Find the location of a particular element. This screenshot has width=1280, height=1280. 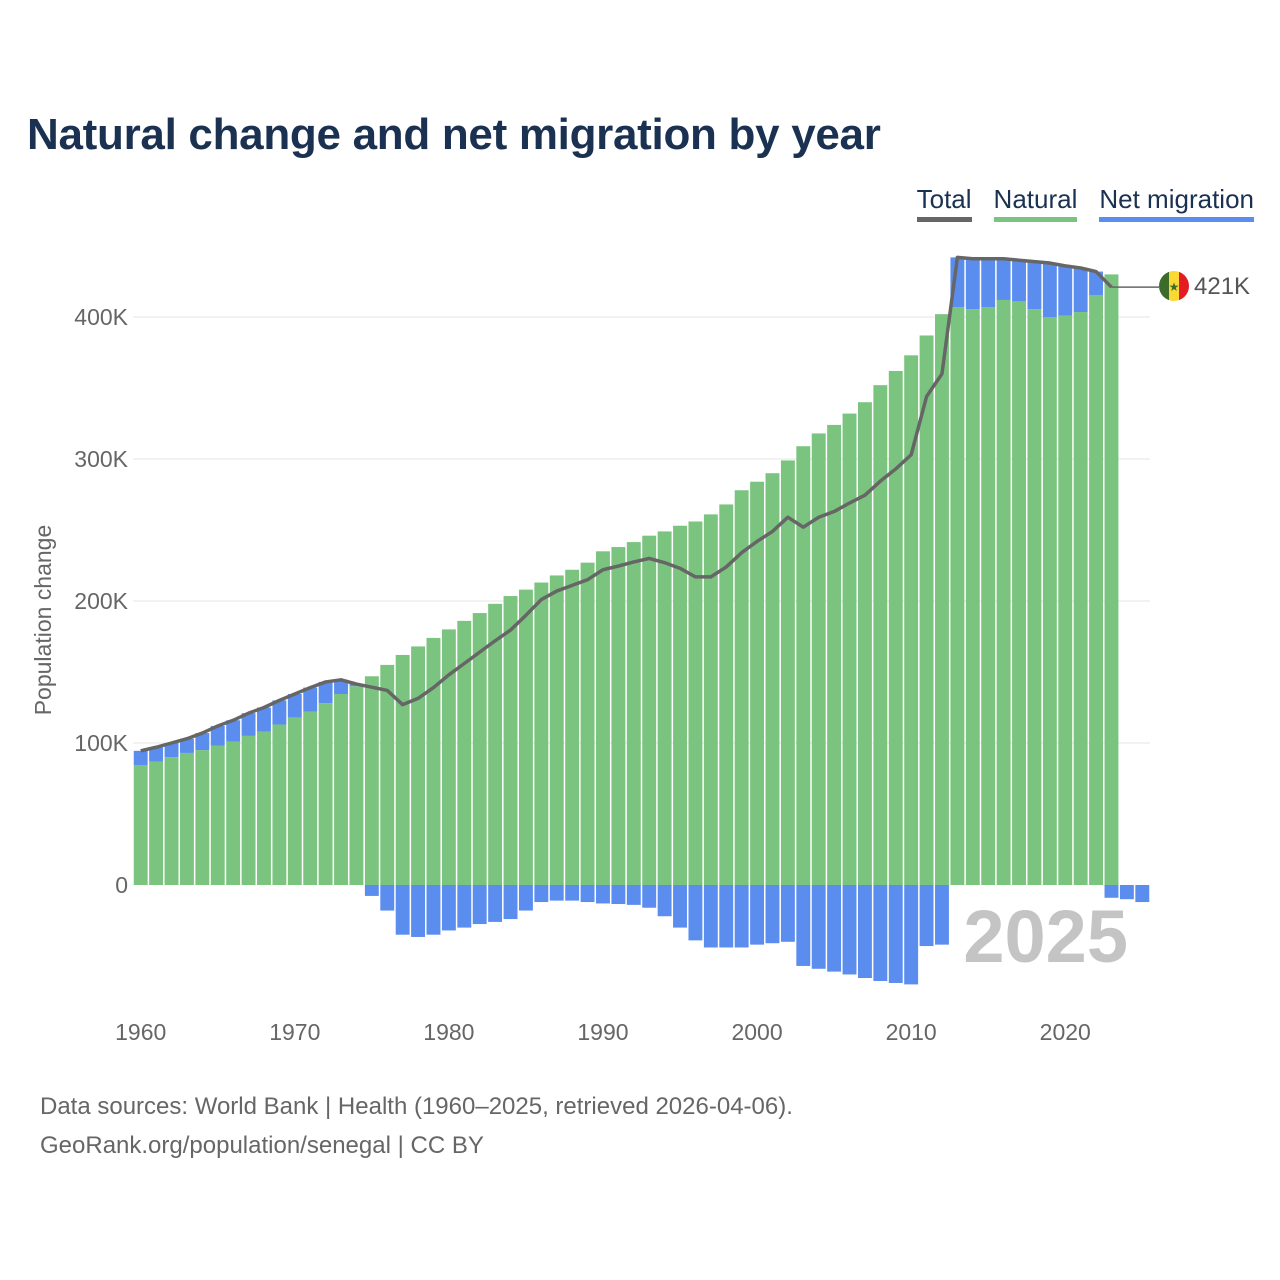

legend-item-natural: Natural is located at coordinates (1035, 203).